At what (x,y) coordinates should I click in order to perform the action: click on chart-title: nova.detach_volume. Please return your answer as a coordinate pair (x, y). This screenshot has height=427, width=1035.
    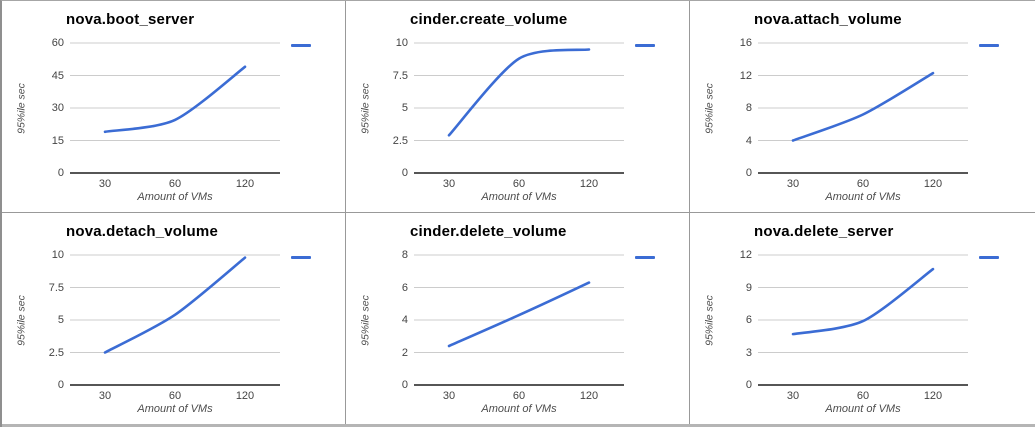
    Looking at the image, I should click on (142, 231).